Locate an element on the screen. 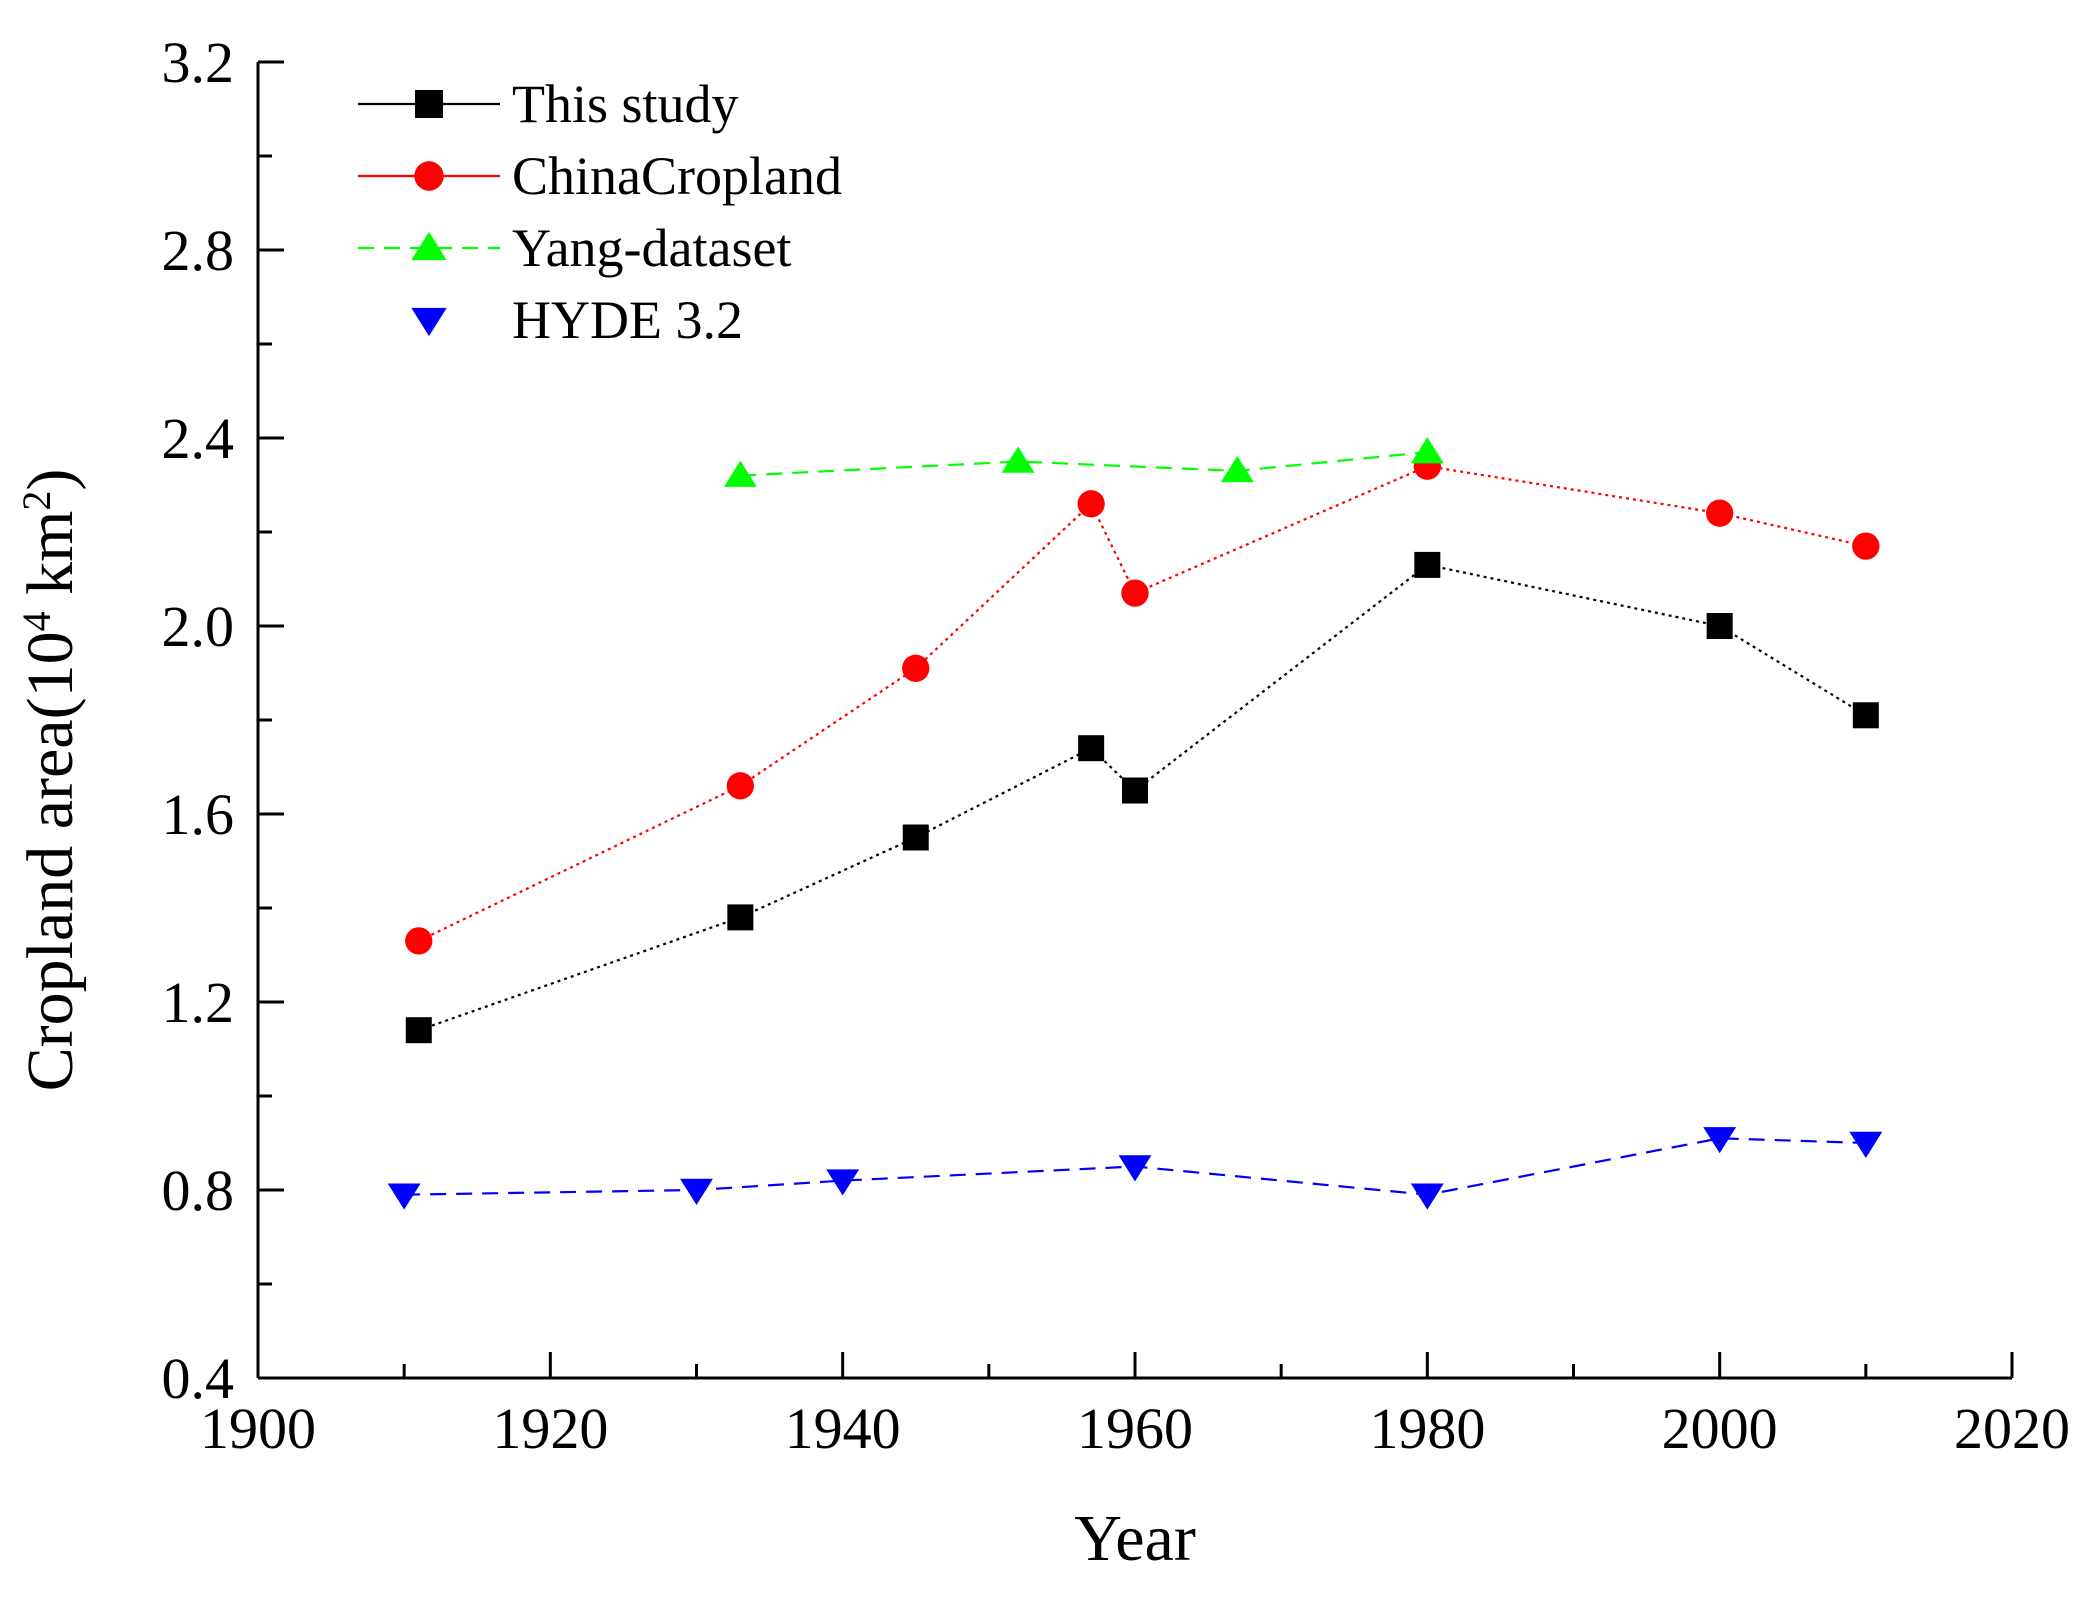 Image resolution: width=2092 pixels, height=1599 pixels. legend-item: HYDE 3.2 is located at coordinates (577, 320).